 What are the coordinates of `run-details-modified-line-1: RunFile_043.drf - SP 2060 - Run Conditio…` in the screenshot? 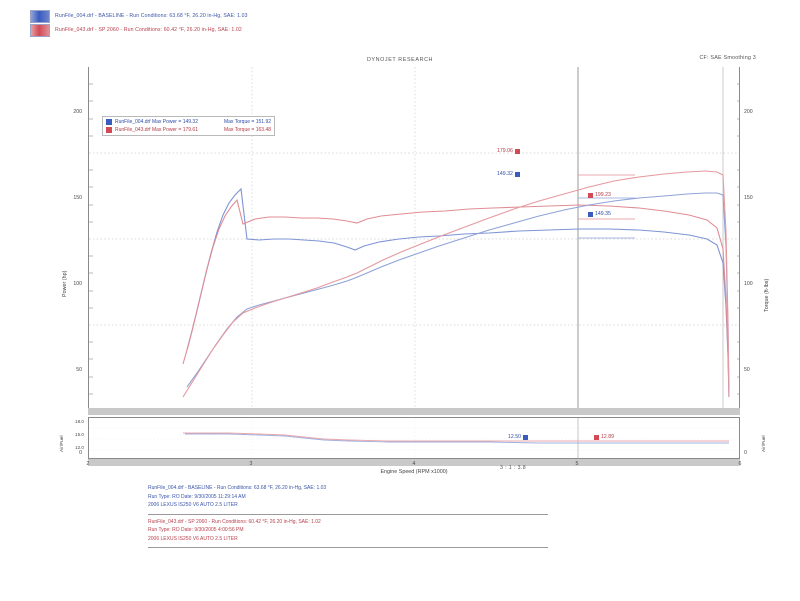 It's located at (234, 521).